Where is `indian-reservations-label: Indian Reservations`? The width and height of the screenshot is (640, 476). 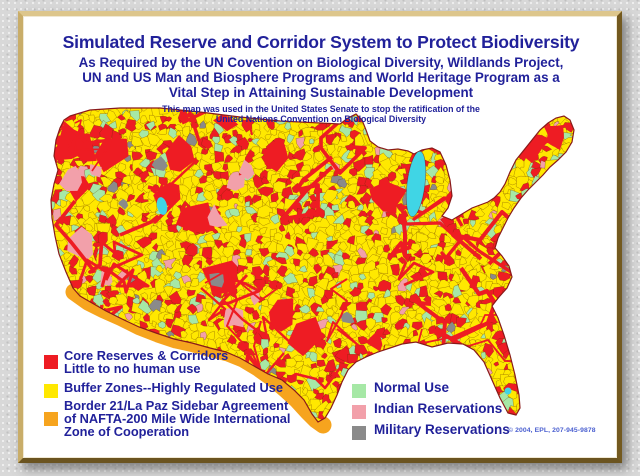
indian-reservations-label: Indian Reservations is located at coordinates (438, 409).